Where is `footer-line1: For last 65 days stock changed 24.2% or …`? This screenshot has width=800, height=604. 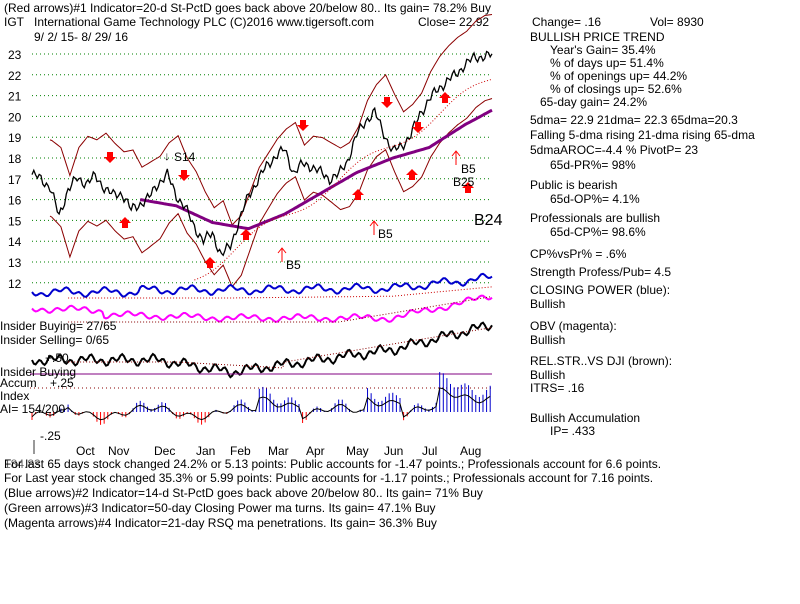 footer-line1: For last 65 days stock changed 24.2% or … is located at coordinates (332, 464).